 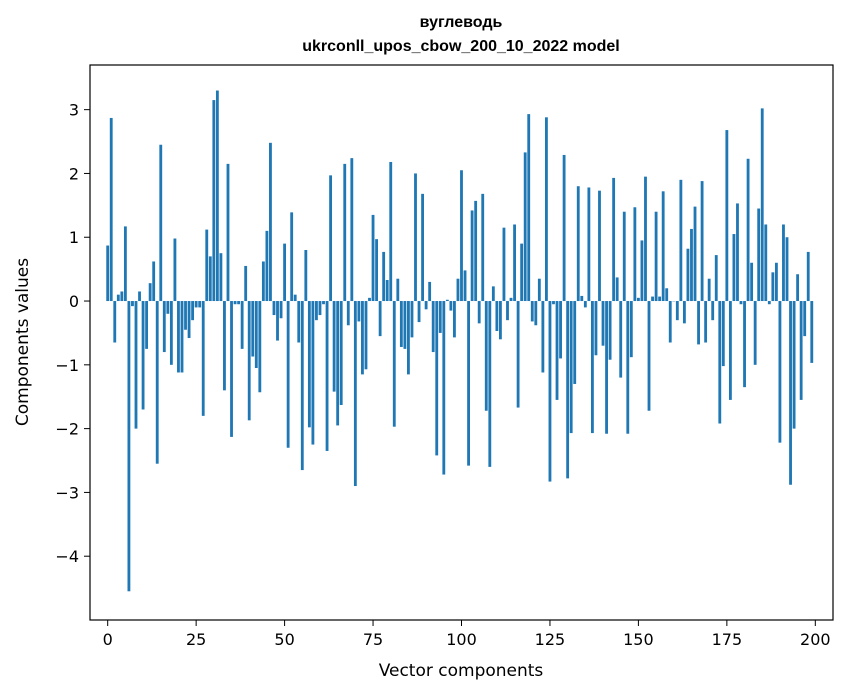 I want to click on x-tick-label-25: 25, so click(x=196, y=639).